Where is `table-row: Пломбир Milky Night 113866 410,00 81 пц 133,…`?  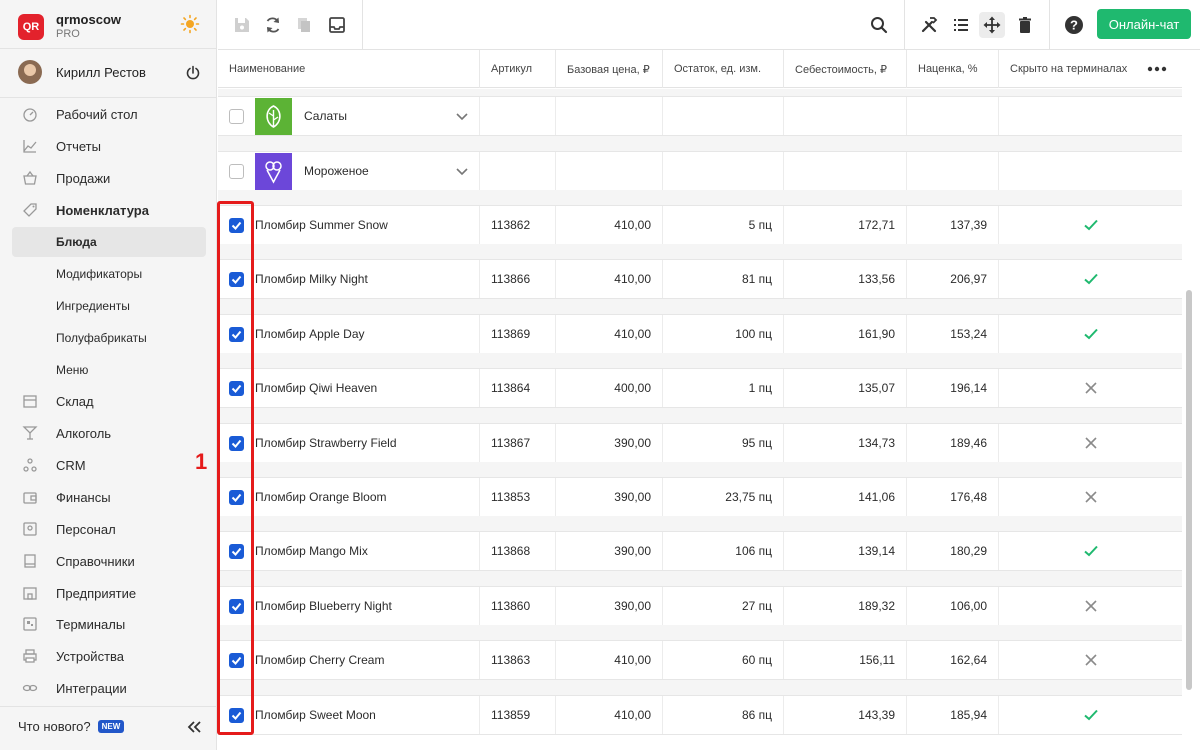 table-row: Пломбир Milky Night 113866 410,00 81 пц 133,… is located at coordinates (700, 279).